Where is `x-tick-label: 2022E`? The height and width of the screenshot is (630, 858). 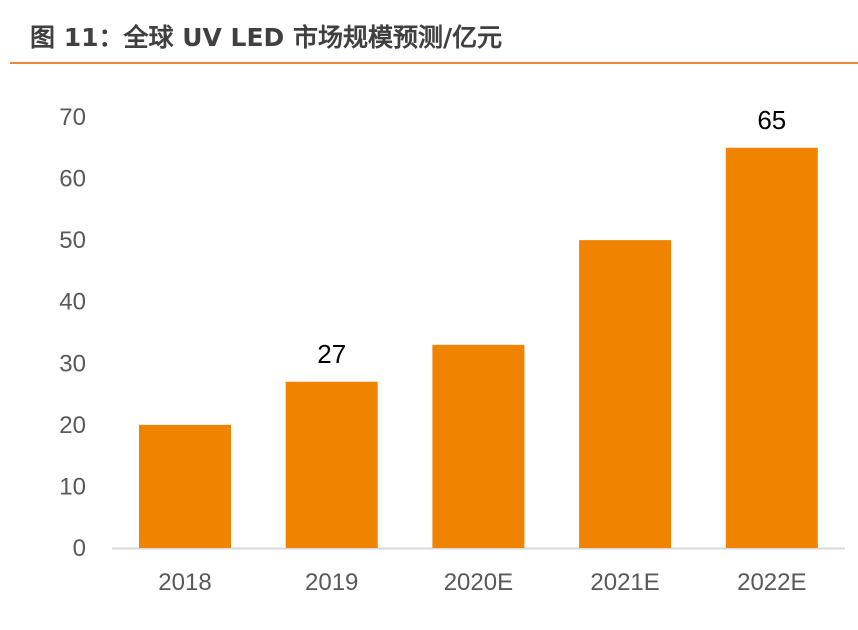 x-tick-label: 2022E is located at coordinates (771, 582).